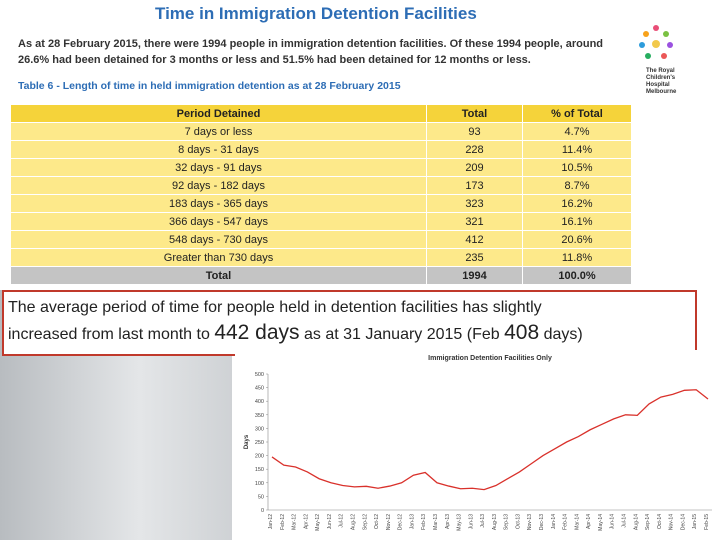  Describe the element at coordinates (474, 257) in the screenshot. I see `table-cell: 235` at that location.